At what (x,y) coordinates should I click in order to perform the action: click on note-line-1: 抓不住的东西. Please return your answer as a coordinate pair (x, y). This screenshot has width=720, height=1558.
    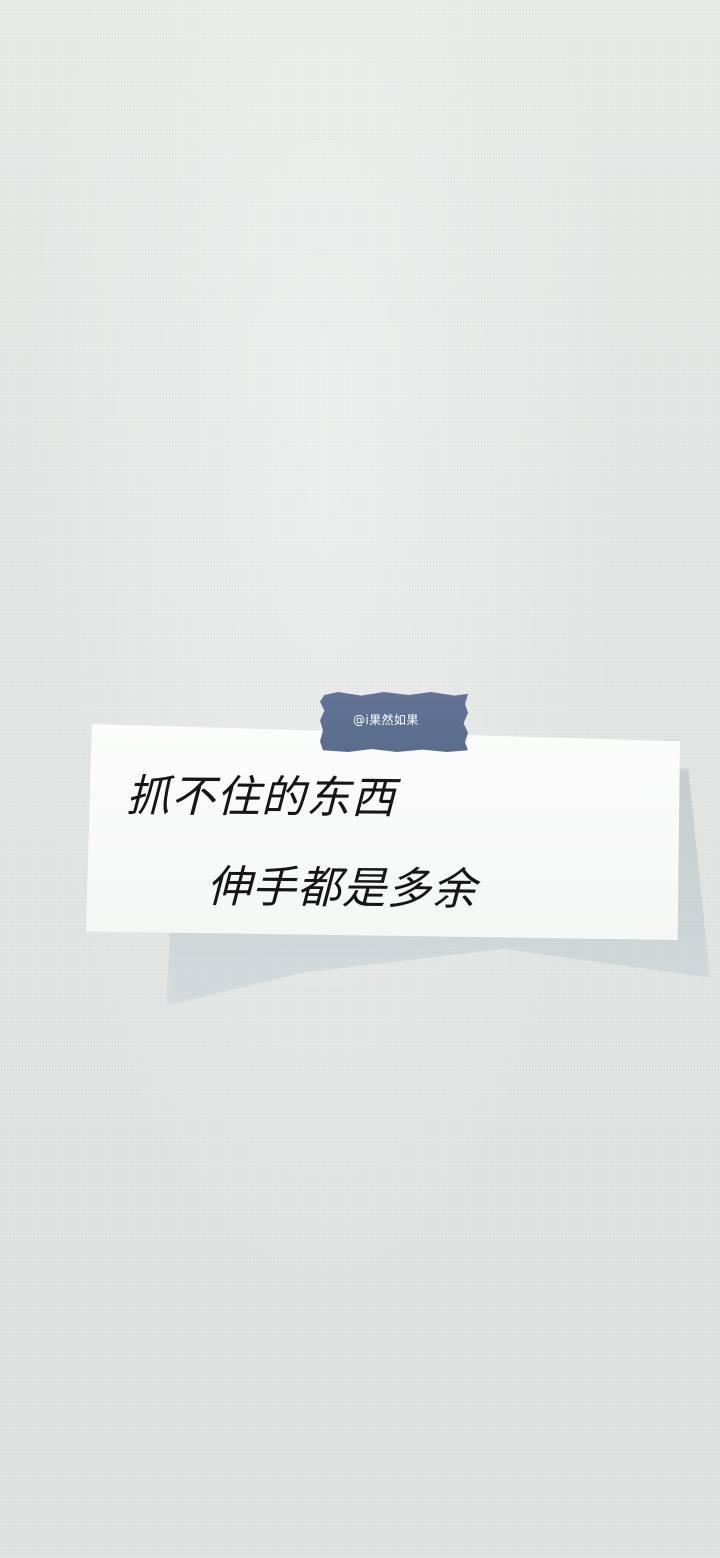
    Looking at the image, I should click on (261, 797).